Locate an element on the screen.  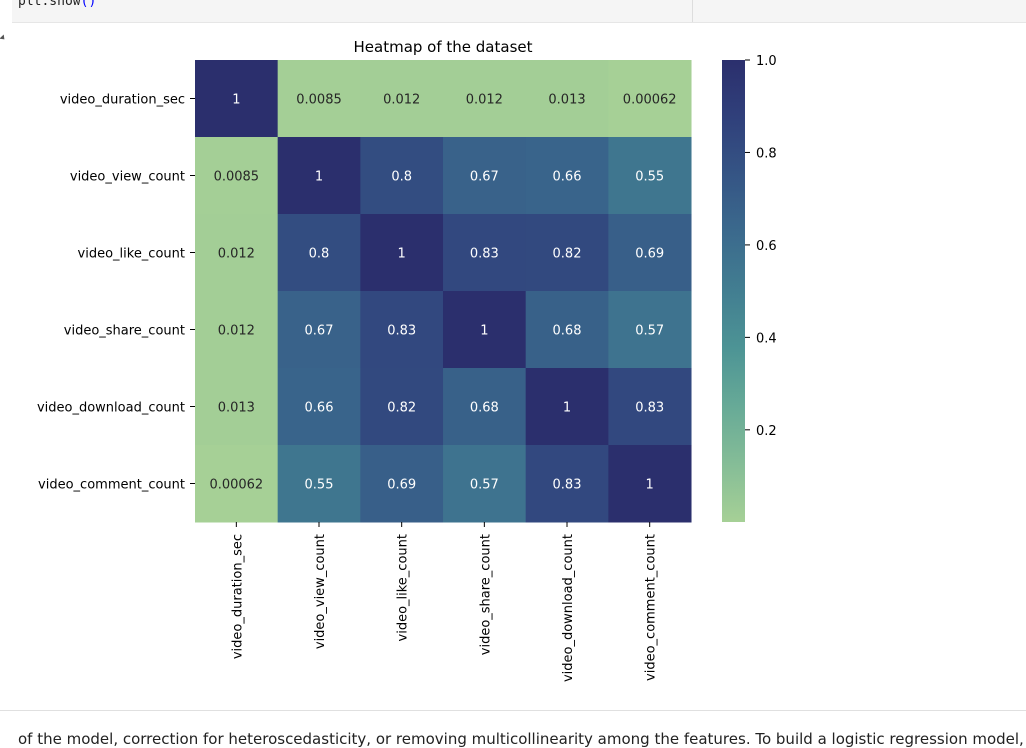
colorbar-tick-label-1: 0.4 is located at coordinates (766, 338).